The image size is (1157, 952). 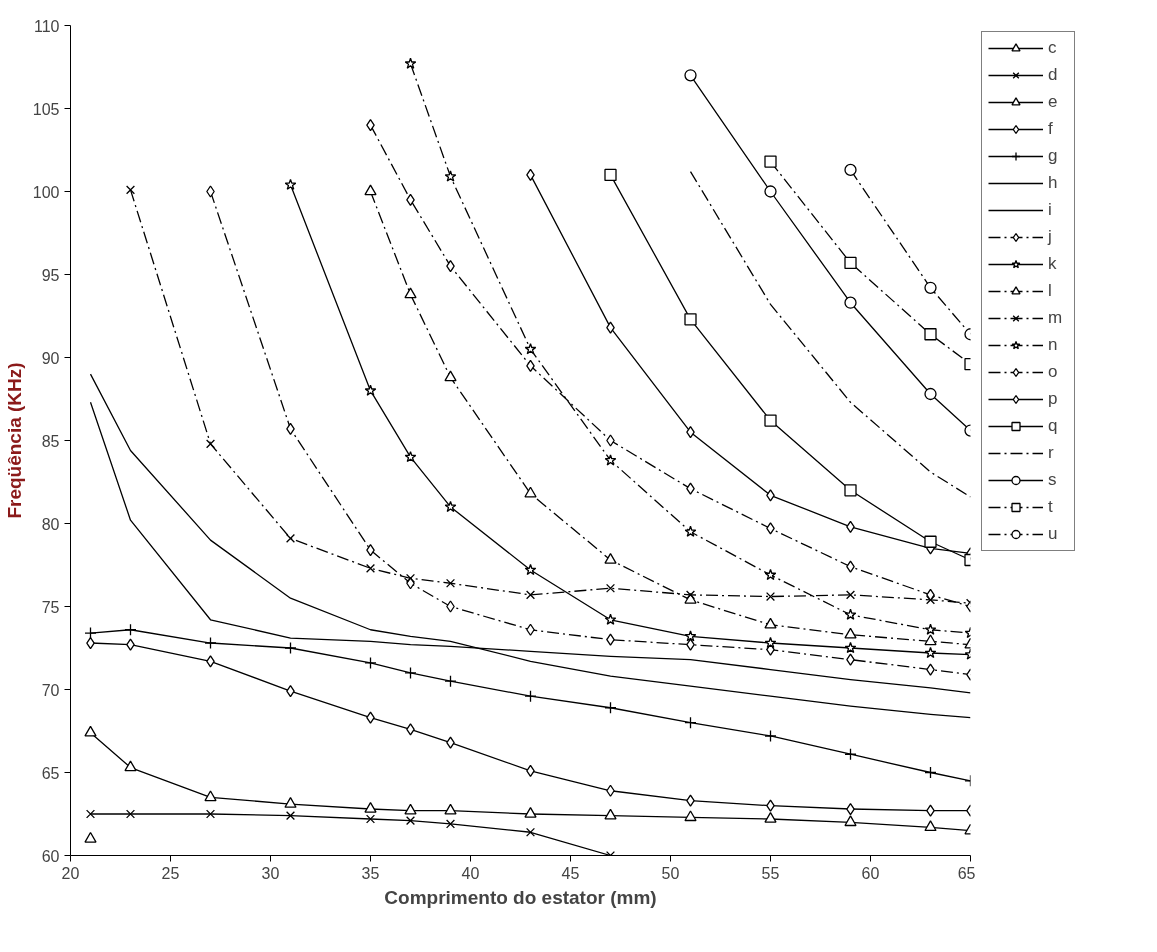 What do you see at coordinates (1050, 291) in the screenshot?
I see `legend-label: l` at bounding box center [1050, 291].